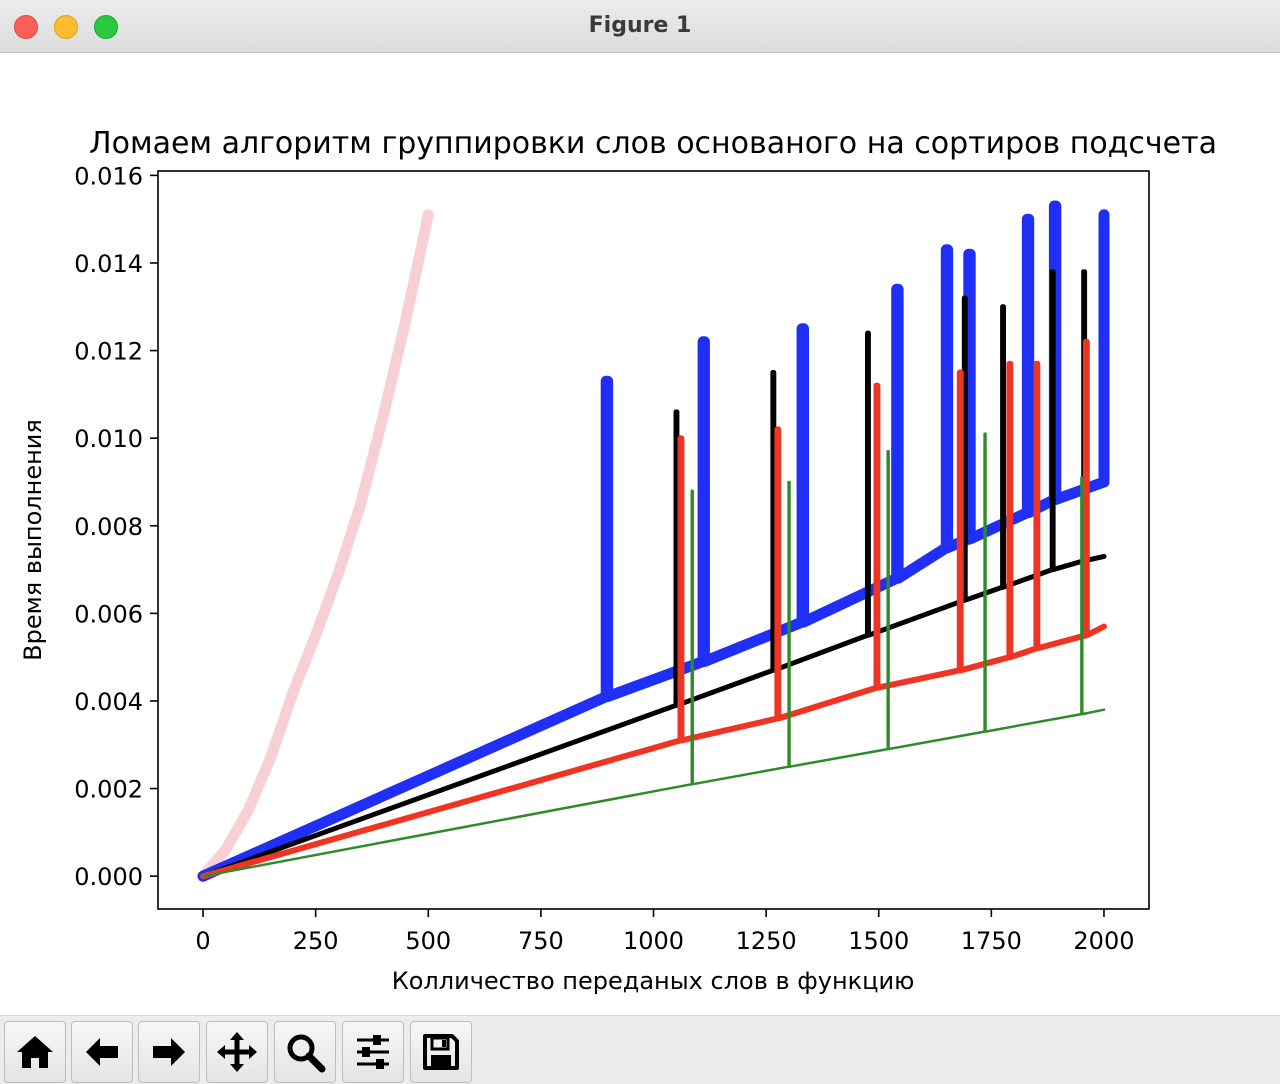 The height and width of the screenshot is (1084, 1280). What do you see at coordinates (640, 1049) in the screenshot?
I see `navigation-toolbar` at bounding box center [640, 1049].